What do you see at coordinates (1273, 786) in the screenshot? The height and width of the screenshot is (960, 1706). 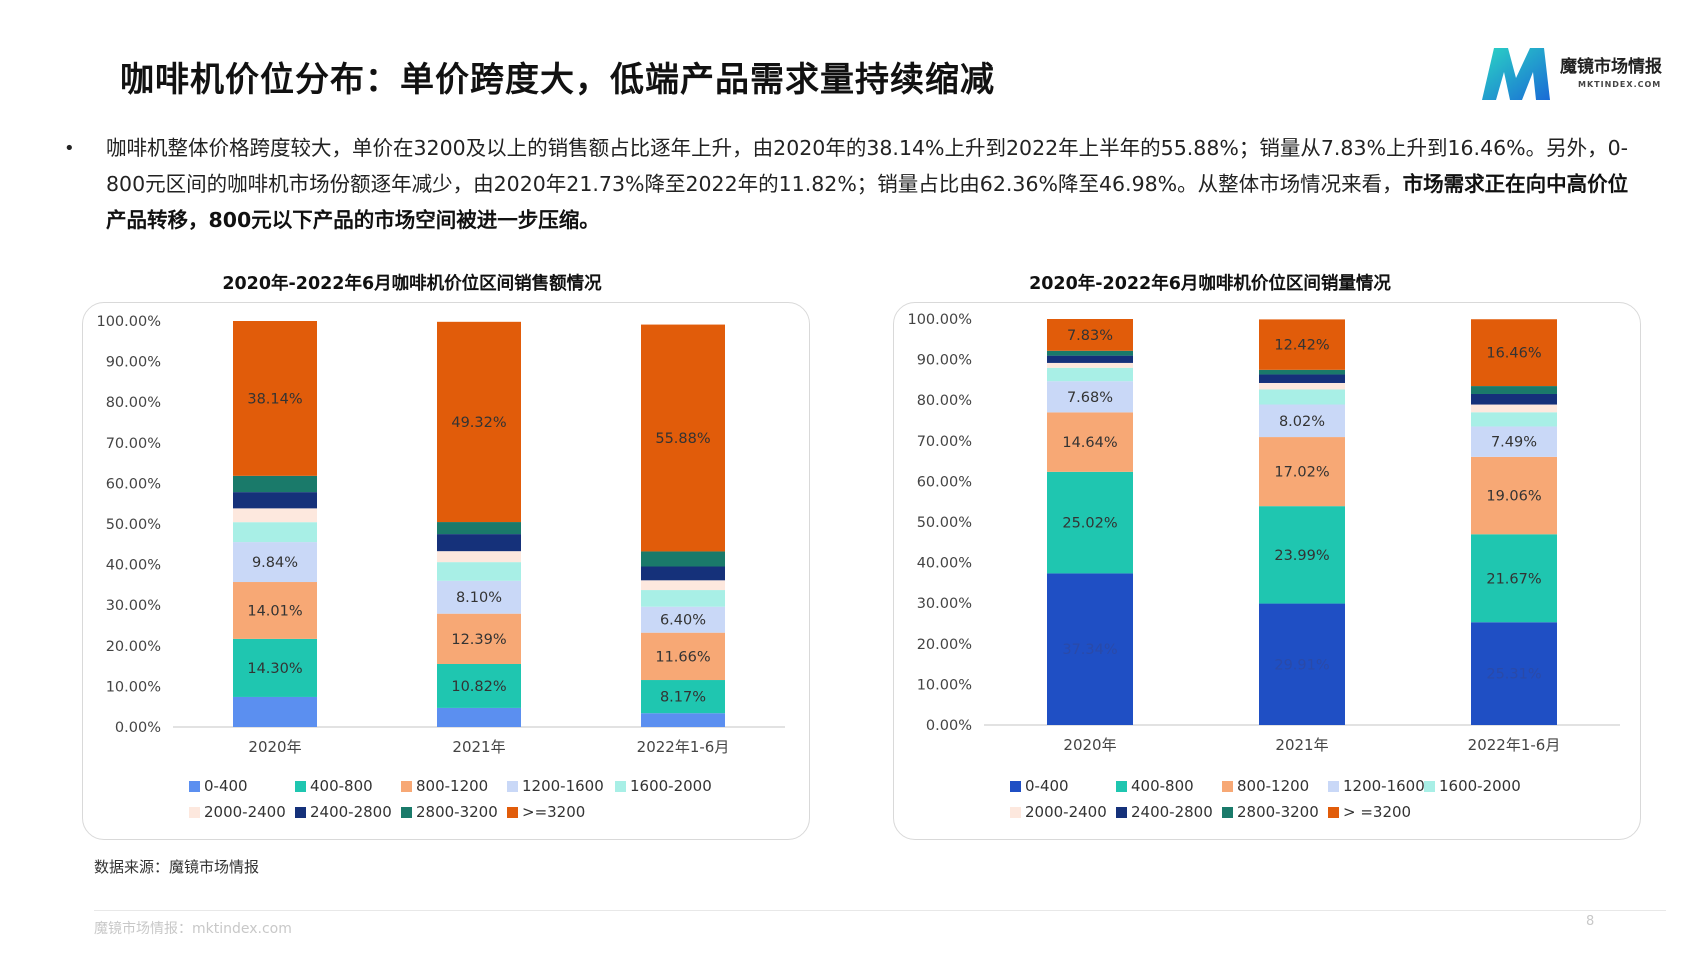 I see `legend-label: 800-1200` at bounding box center [1273, 786].